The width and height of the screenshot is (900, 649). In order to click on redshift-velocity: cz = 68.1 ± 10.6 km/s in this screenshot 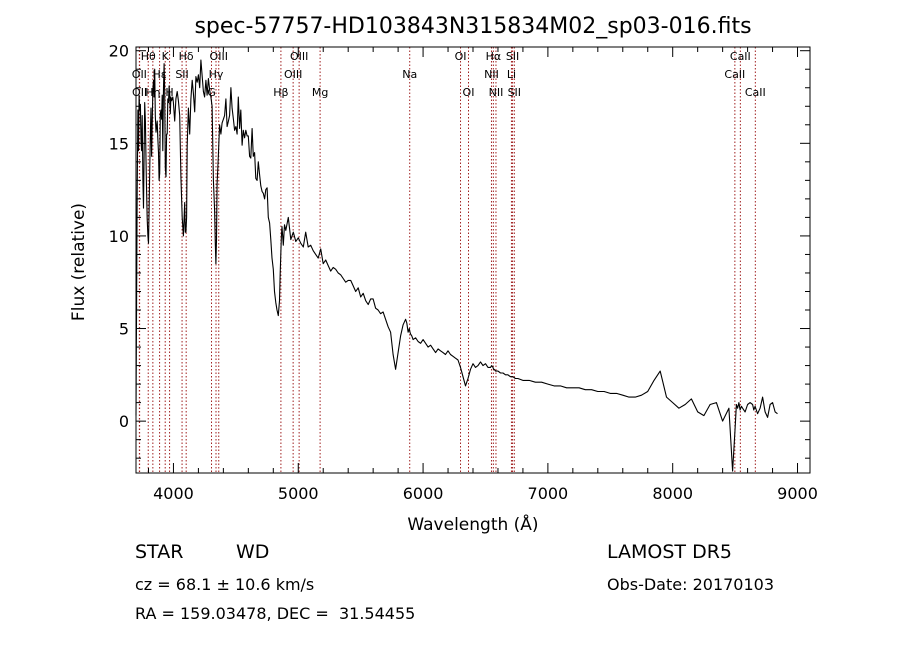, I will do `click(225, 584)`.